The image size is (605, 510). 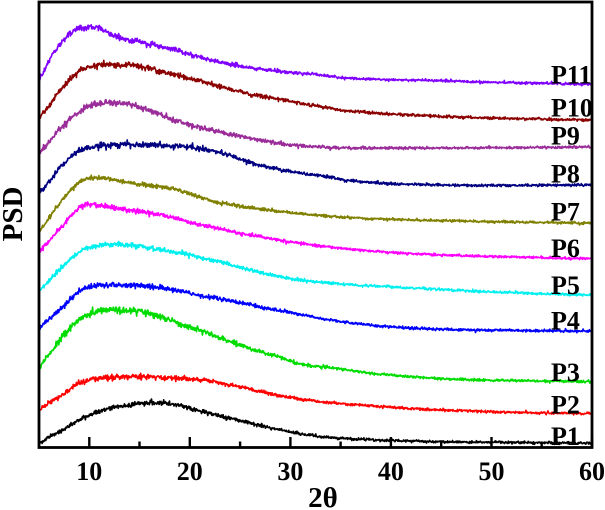 I want to click on svg-text: 2θ, so click(x=323, y=496).